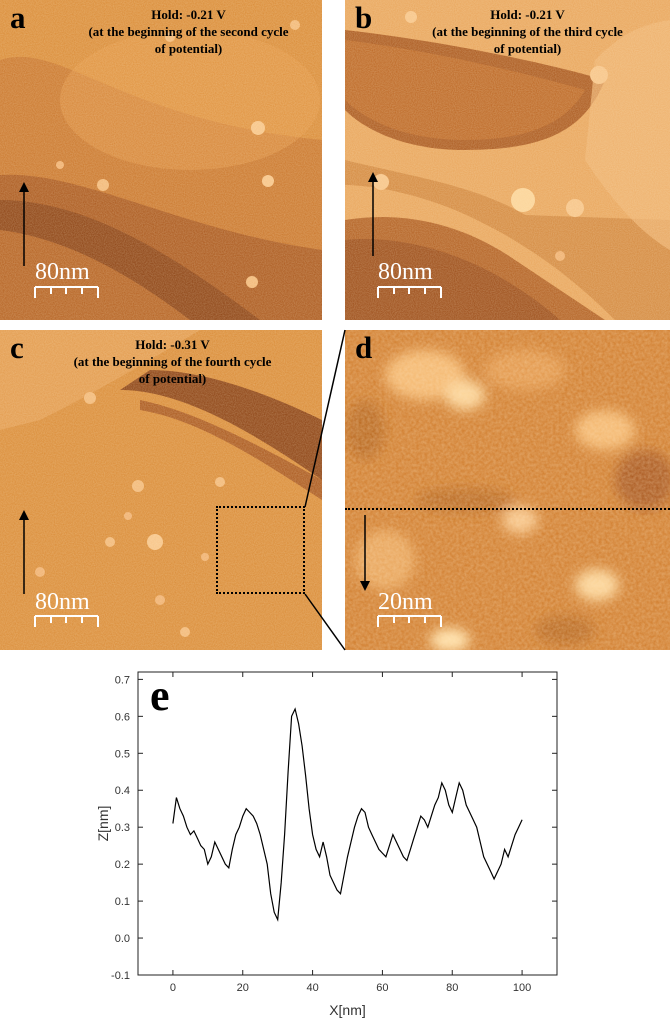 This screenshot has height=1029, width=670. What do you see at coordinates (103, 824) in the screenshot?
I see `y-axis-label: Z[nm]` at bounding box center [103, 824].